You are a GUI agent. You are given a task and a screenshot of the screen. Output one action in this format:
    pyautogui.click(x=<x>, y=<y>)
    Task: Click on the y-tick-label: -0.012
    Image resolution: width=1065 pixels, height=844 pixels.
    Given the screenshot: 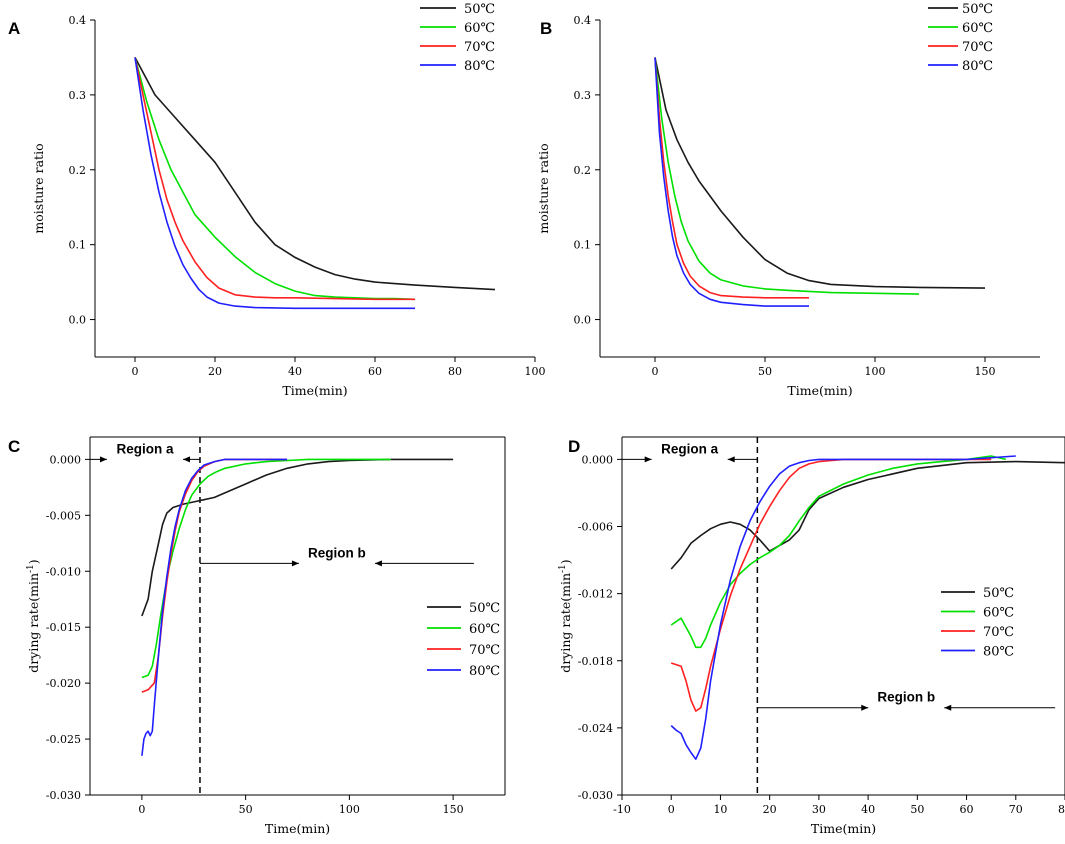 What is the action you would take?
    pyautogui.click(x=595, y=594)
    